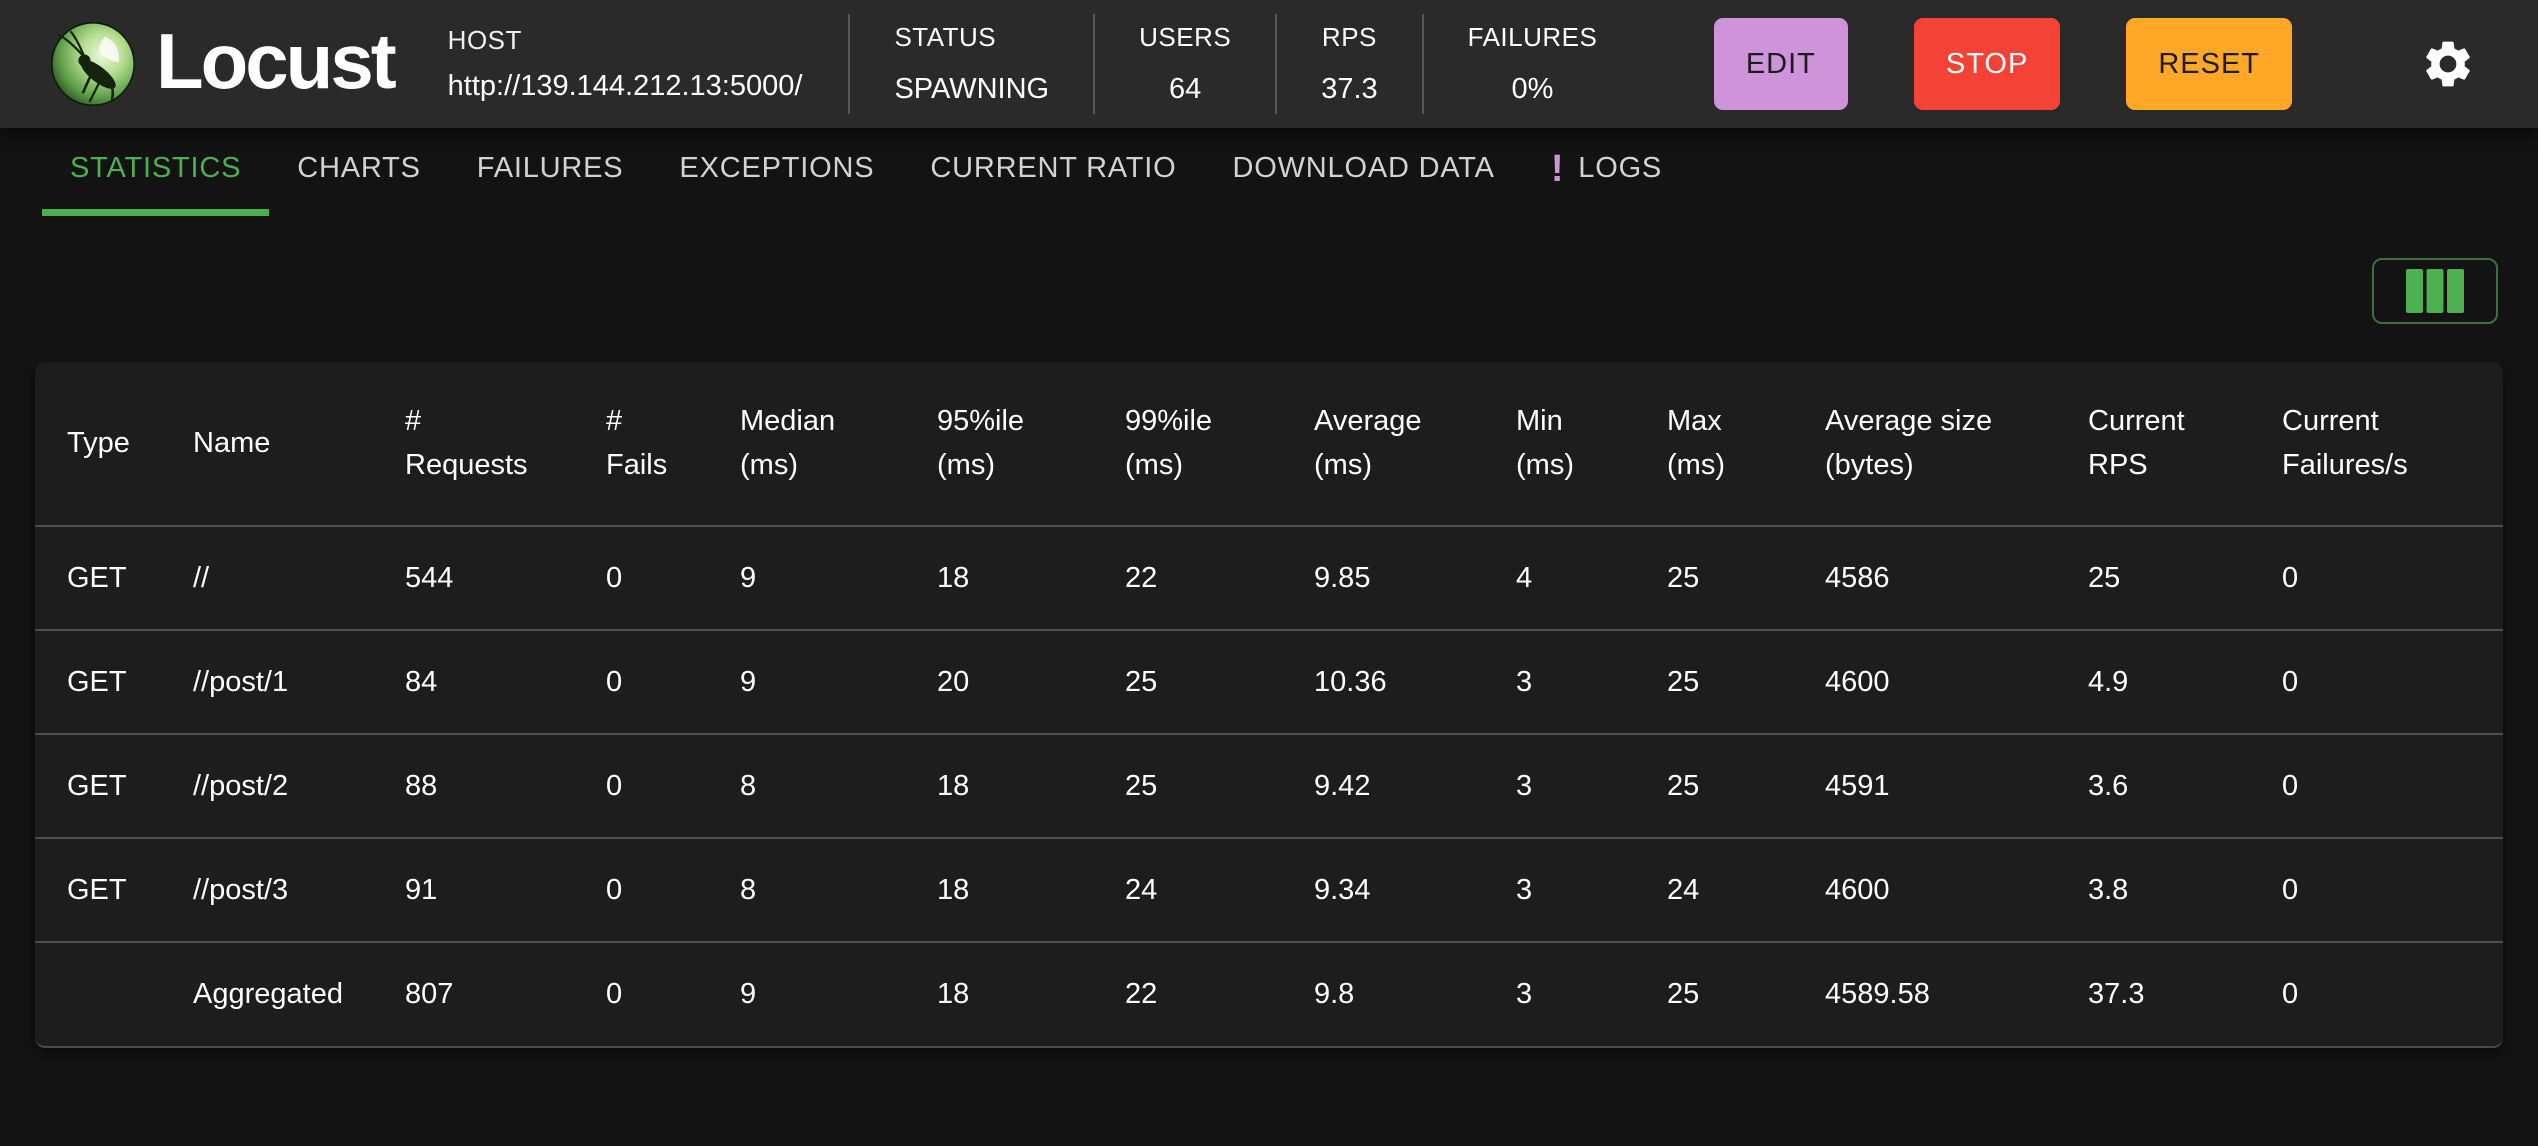  What do you see at coordinates (776, 172) in the screenshot?
I see `tab-exceptions: EXCEPTIONS` at bounding box center [776, 172].